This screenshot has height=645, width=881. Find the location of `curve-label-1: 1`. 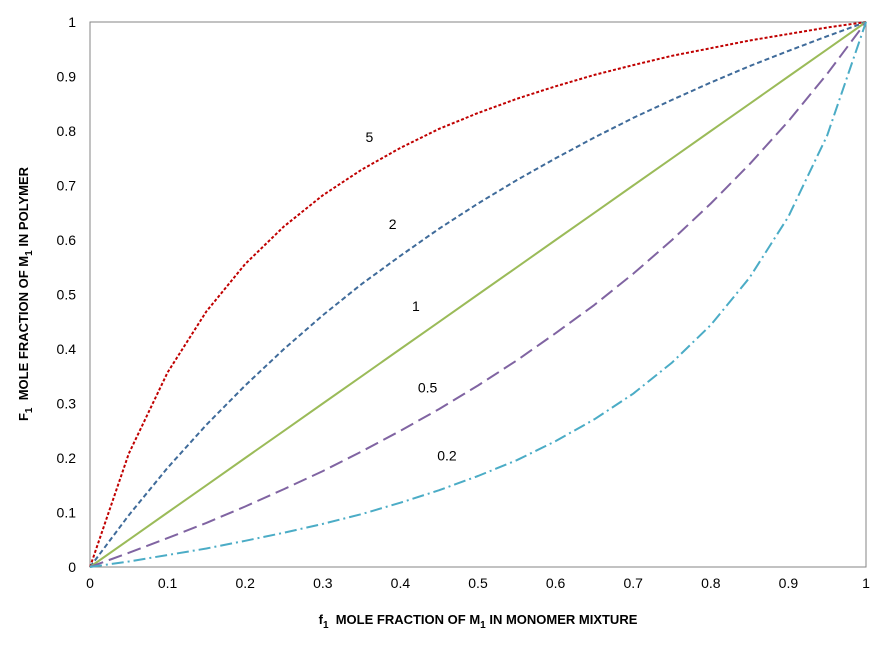

curve-label-1: 1 is located at coordinates (416, 306).